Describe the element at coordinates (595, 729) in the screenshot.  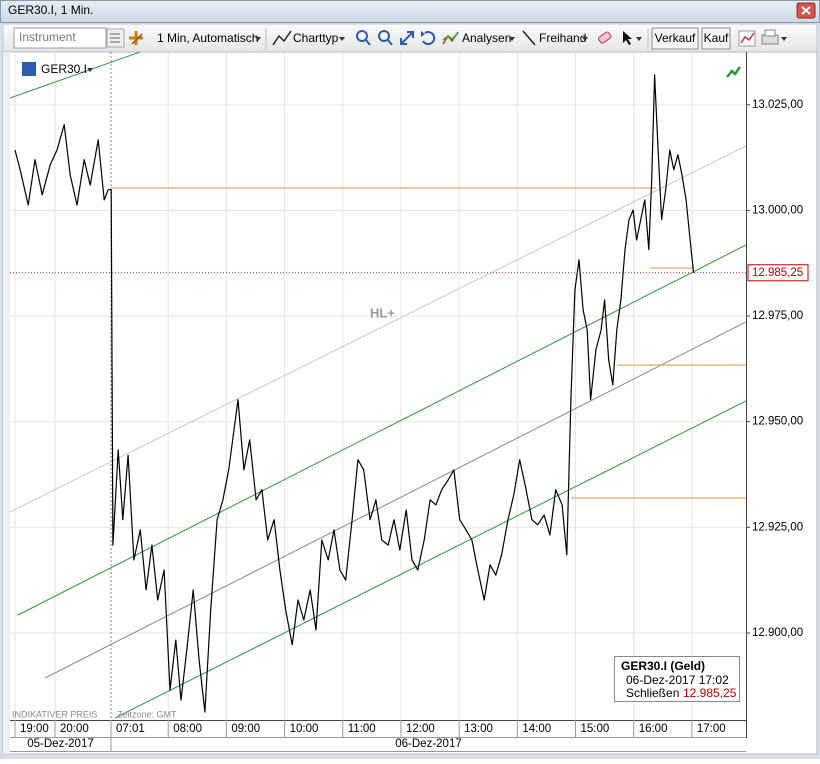
I see `x-tick-label: 15:00` at that location.